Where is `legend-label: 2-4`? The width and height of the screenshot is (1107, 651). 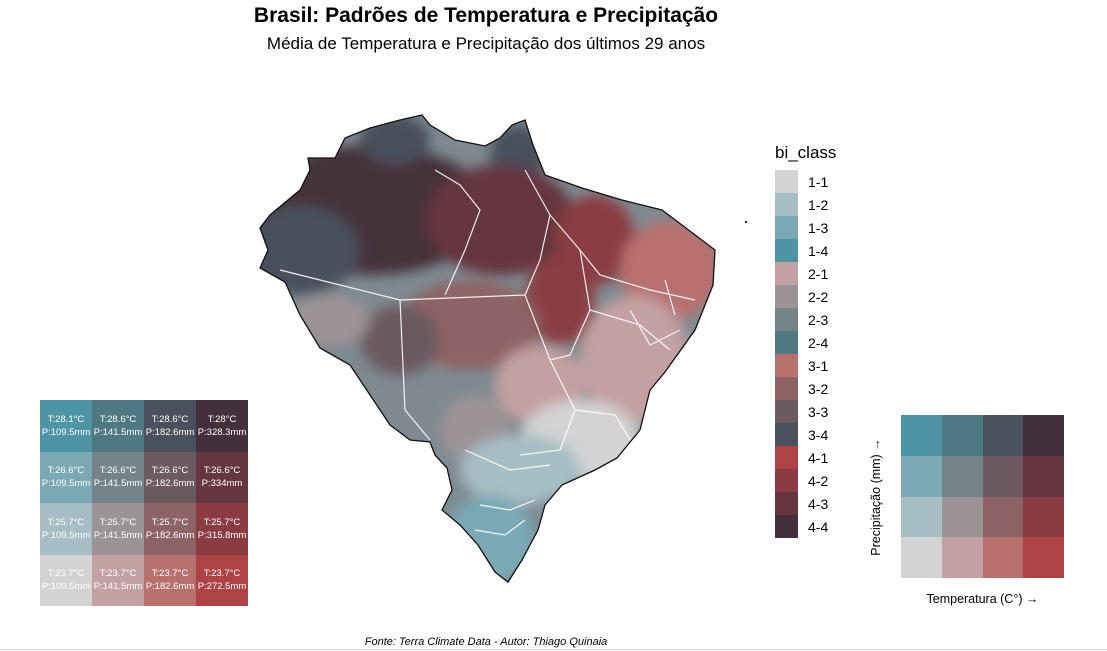 legend-label: 2-4 is located at coordinates (818, 343).